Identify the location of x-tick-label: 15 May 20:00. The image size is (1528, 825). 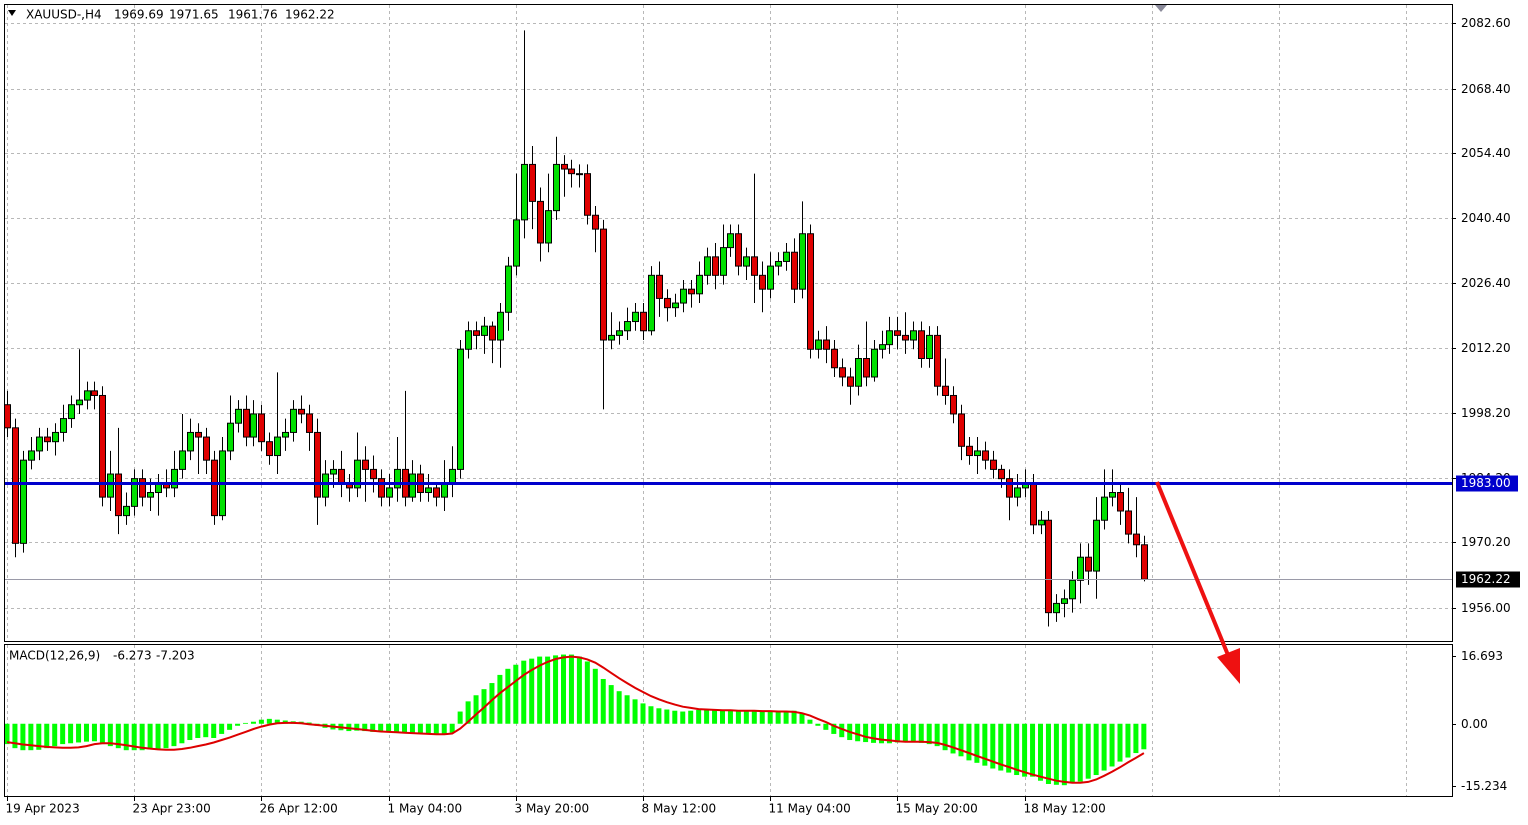
(937, 809).